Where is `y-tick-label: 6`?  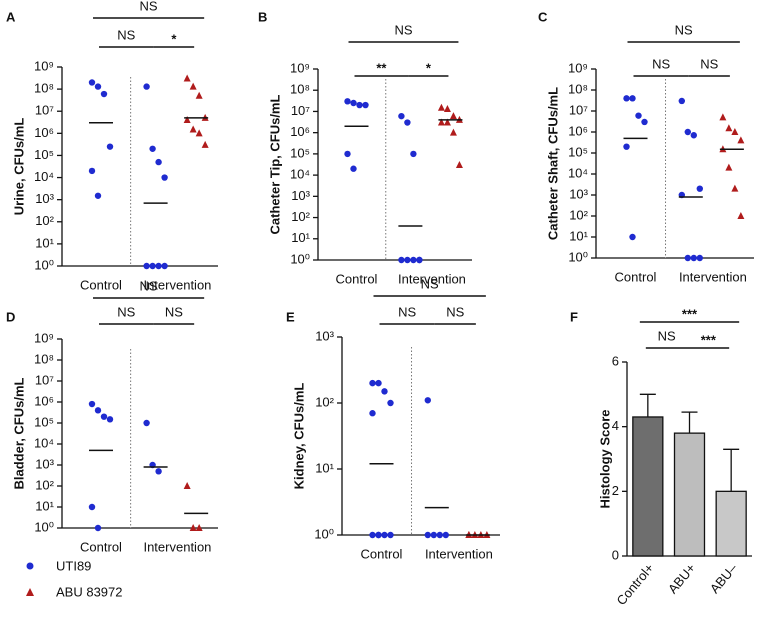
y-tick-label: 6 is located at coordinates (615, 360).